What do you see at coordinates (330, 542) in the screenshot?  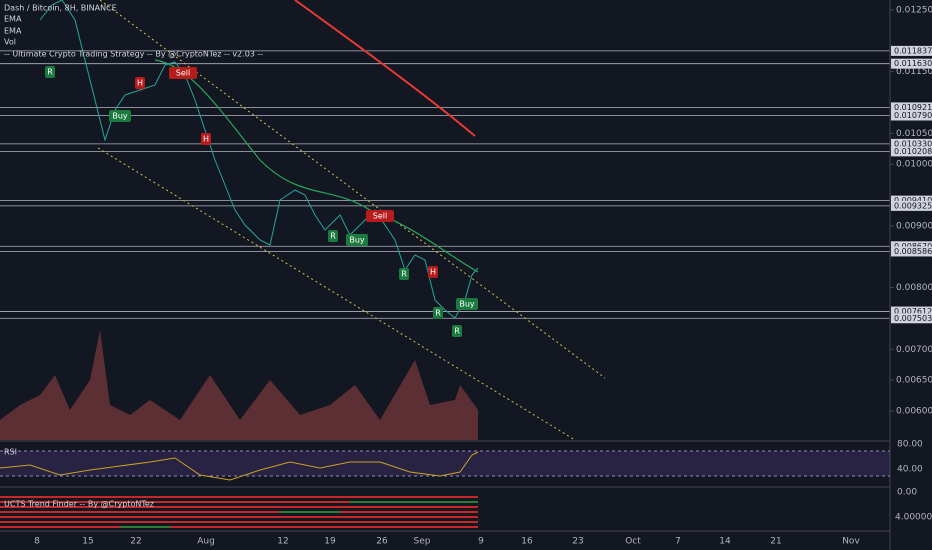 I see `time-tick: 19` at bounding box center [330, 542].